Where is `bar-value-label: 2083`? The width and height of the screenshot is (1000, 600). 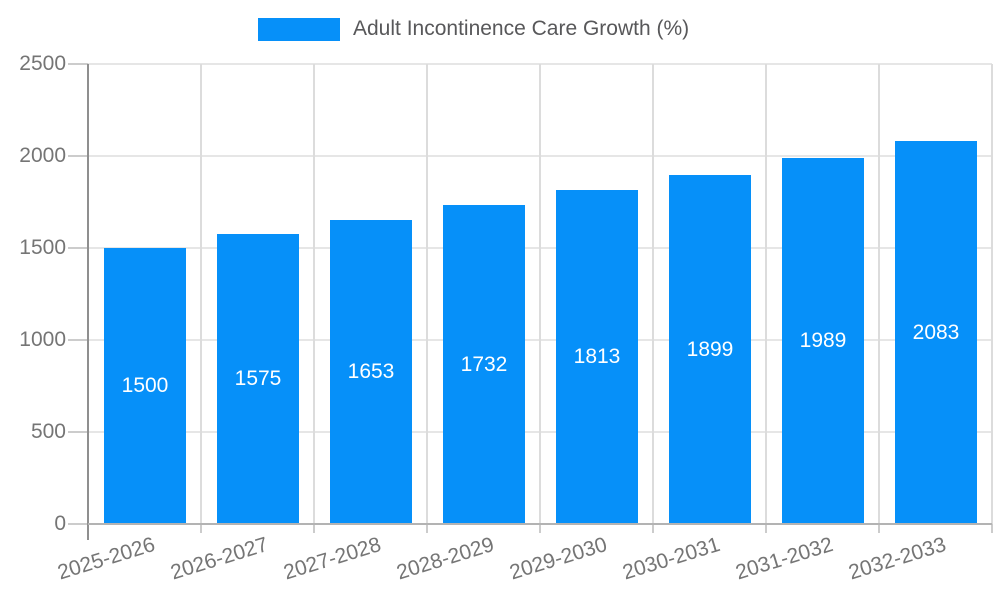
bar-value-label: 2083 is located at coordinates (936, 332).